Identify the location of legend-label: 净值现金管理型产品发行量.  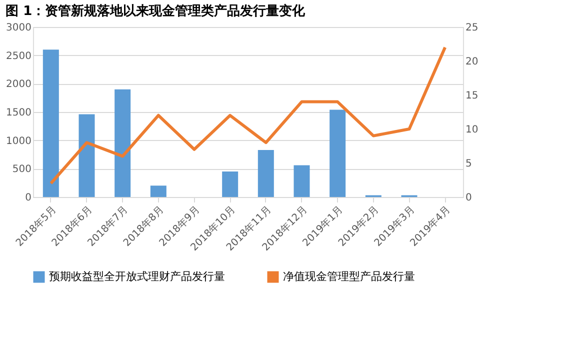
(349, 276).